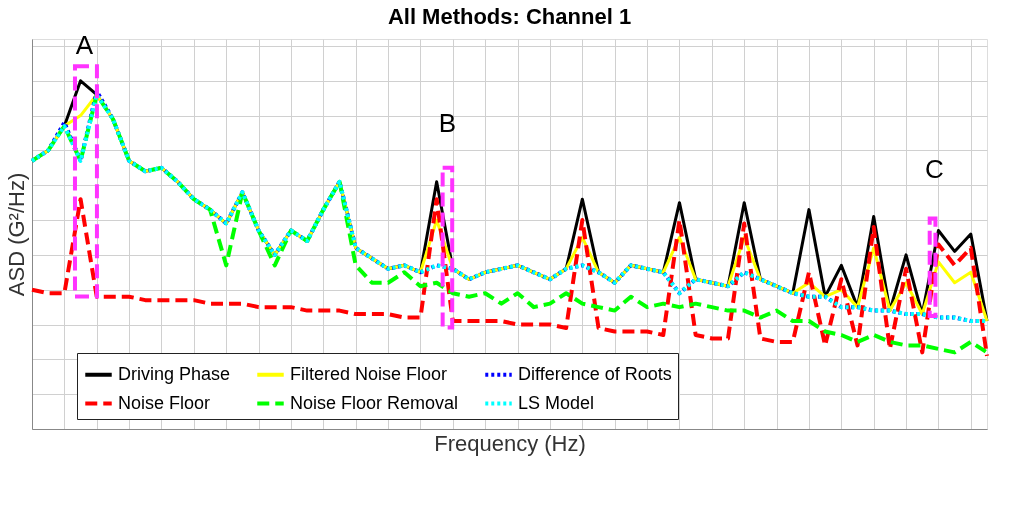  What do you see at coordinates (164, 402) in the screenshot?
I see `legend-label: Noise Floor` at bounding box center [164, 402].